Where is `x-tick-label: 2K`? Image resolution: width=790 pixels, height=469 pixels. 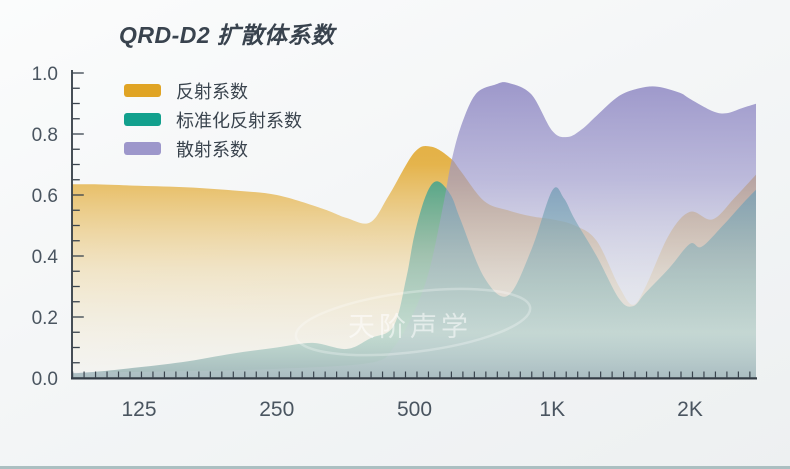
x-tick-label: 2K is located at coordinates (690, 409).